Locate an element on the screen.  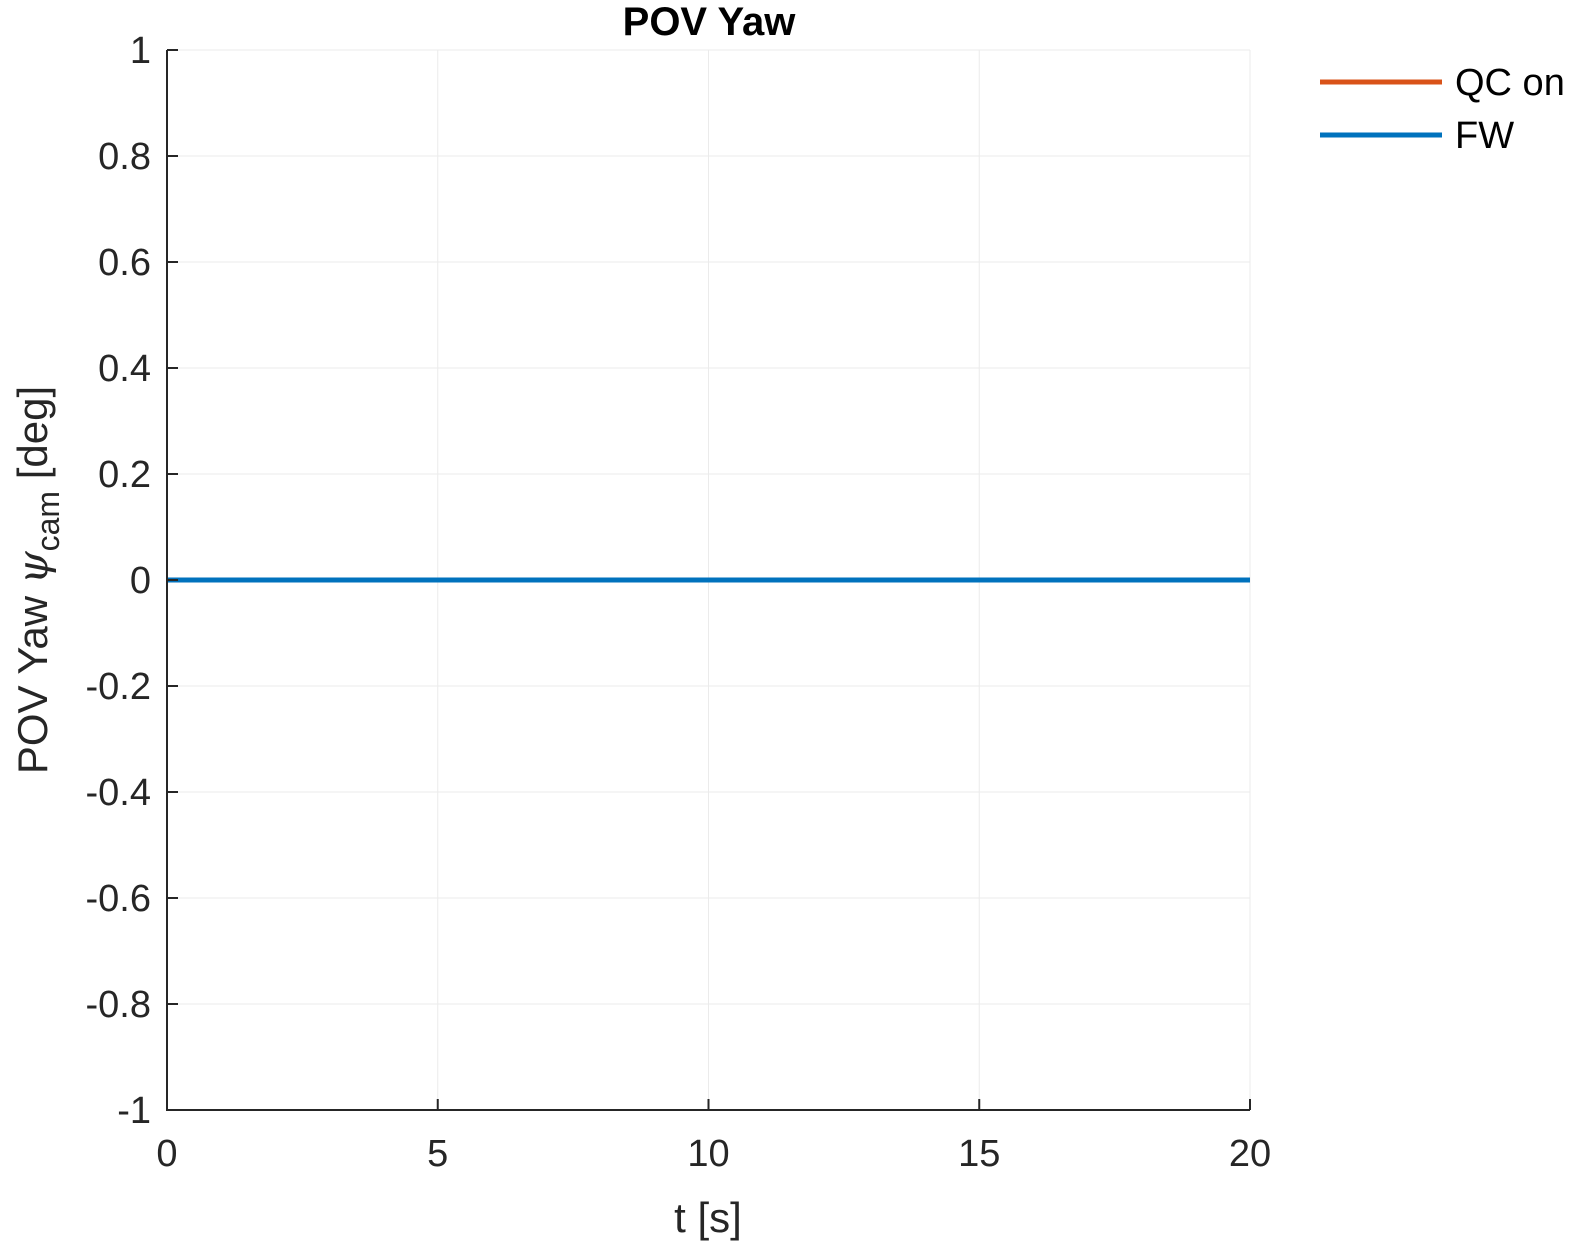
legend-label-0: QC on is located at coordinates (1510, 83).